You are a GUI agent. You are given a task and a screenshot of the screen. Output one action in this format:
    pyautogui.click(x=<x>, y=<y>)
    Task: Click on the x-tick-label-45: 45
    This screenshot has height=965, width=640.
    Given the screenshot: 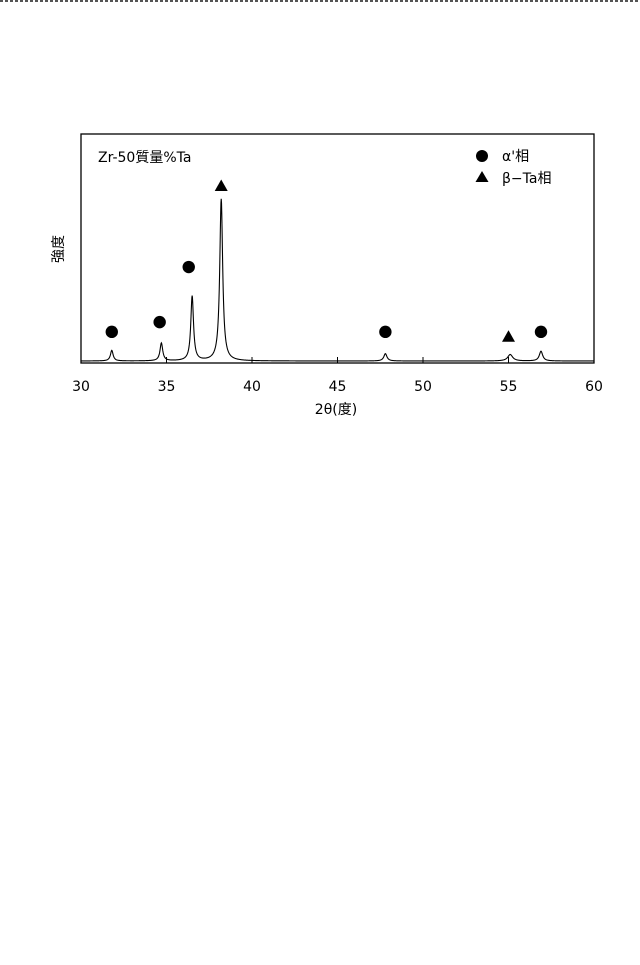 What is the action you would take?
    pyautogui.click(x=338, y=387)
    